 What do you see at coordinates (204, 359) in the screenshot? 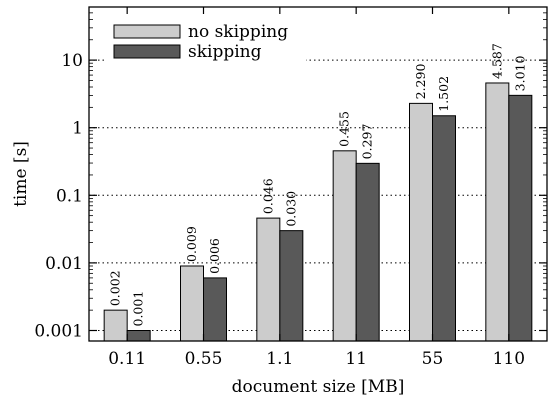
I see `x-tick-label: 0.55` at bounding box center [204, 359].